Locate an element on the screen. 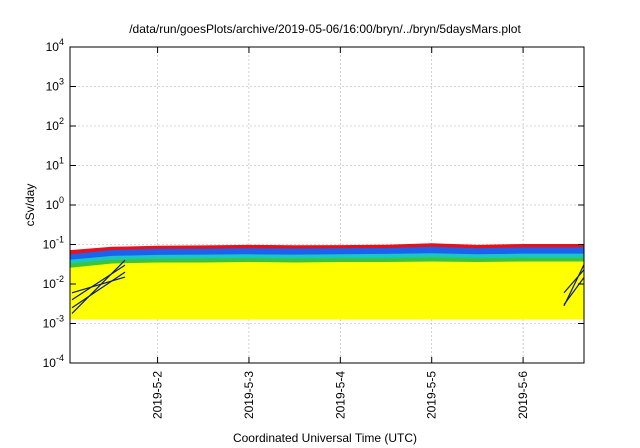 Image resolution: width=640 pixels, height=448 pixels. y-axis-label: cSv/day is located at coordinates (30, 205).